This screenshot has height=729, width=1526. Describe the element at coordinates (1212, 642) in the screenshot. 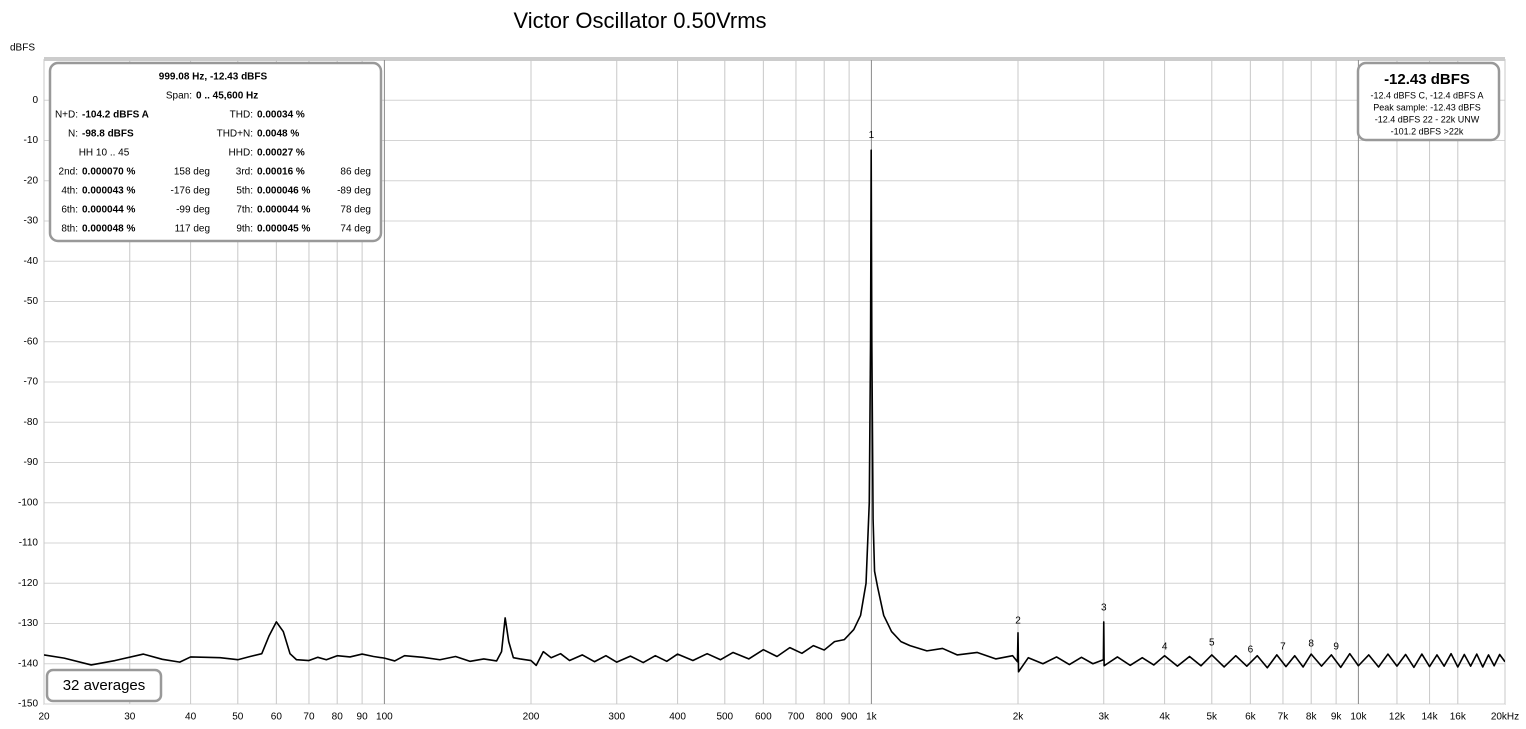

I see `harmonic-marker: 5` at that location.